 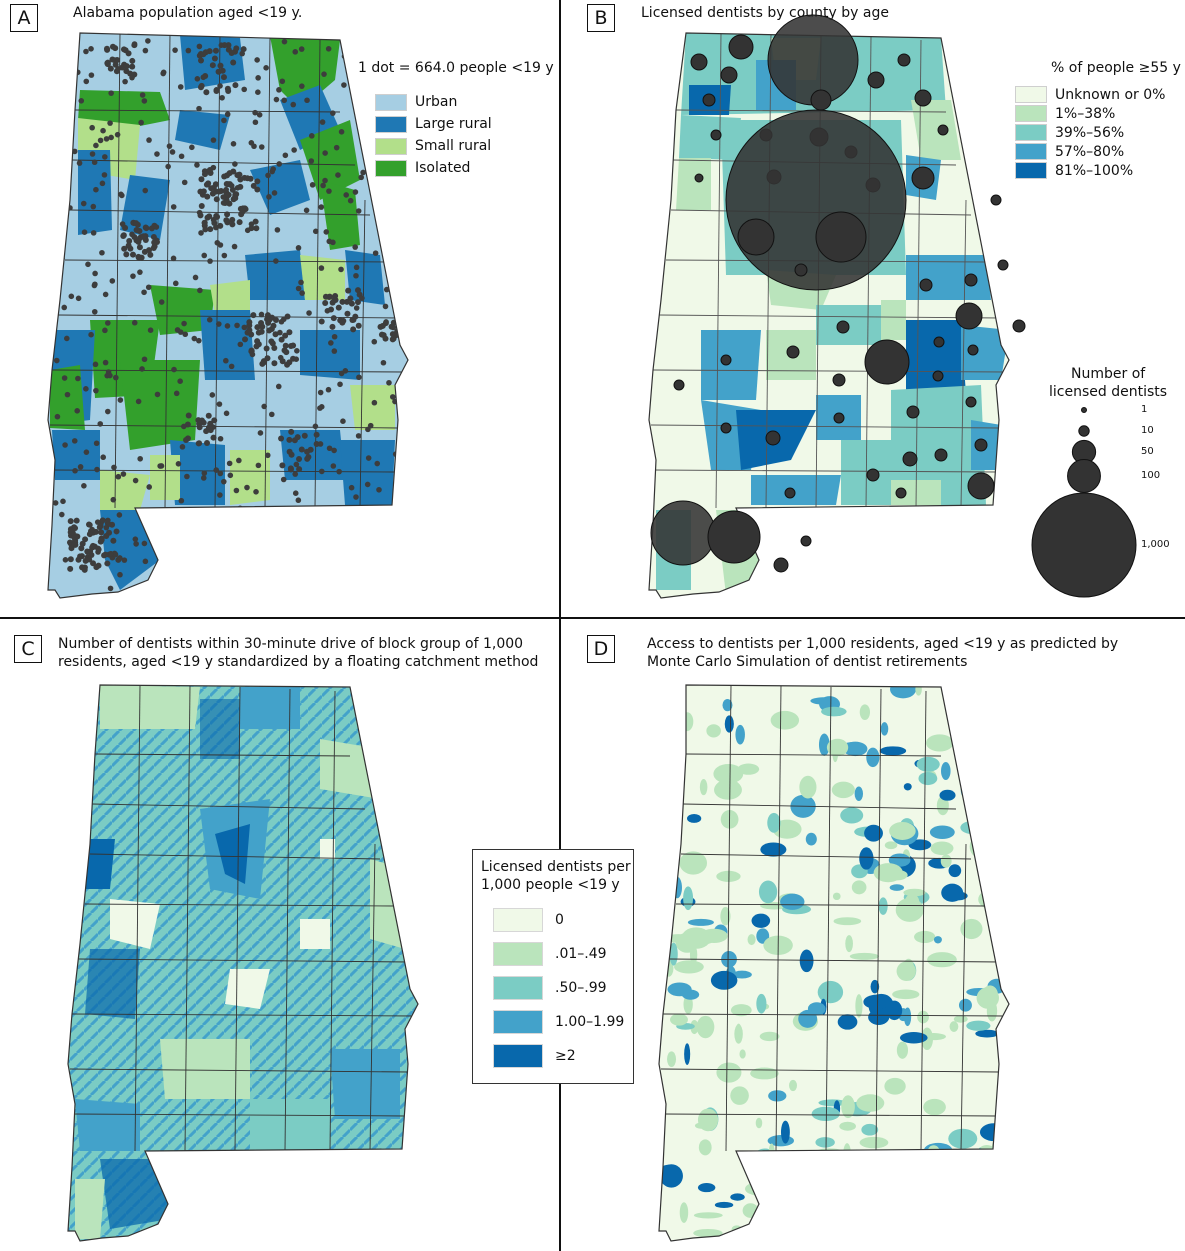 What do you see at coordinates (1090, 170) in the screenshot?
I see `legend-b-item: 81%–100%` at bounding box center [1090, 170].